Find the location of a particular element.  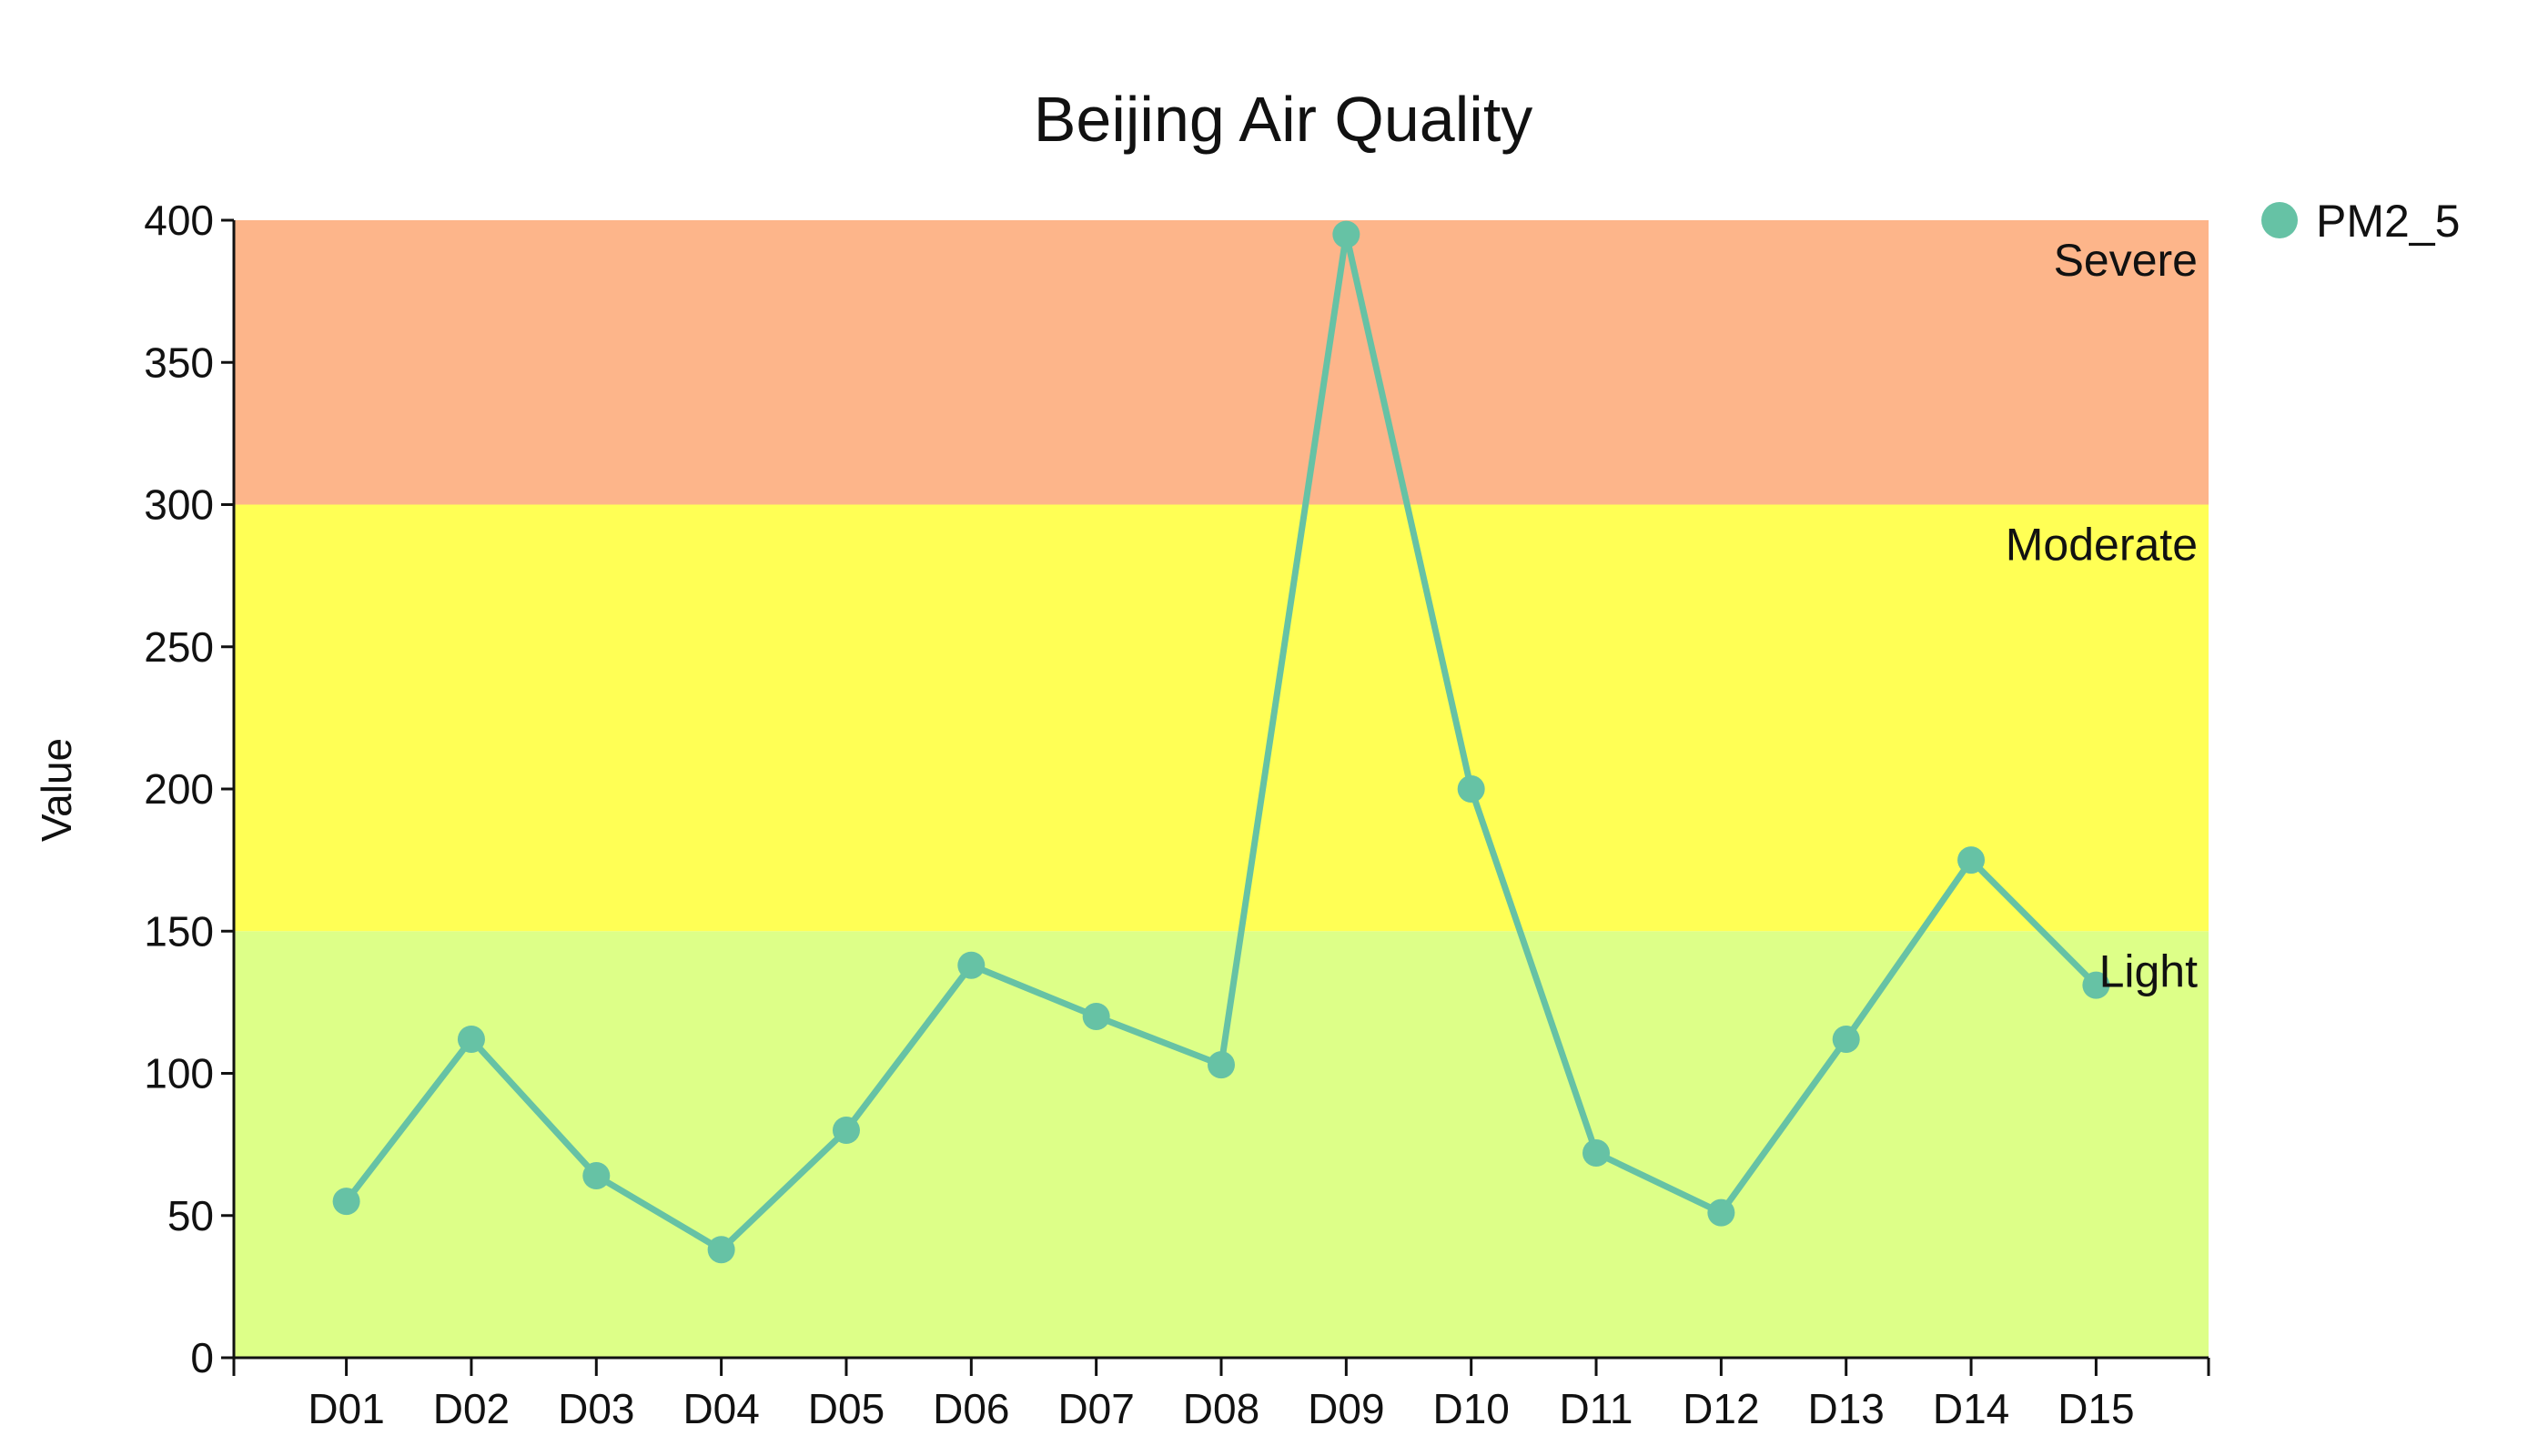

x-tick-label: D01 is located at coordinates (346, 1409).